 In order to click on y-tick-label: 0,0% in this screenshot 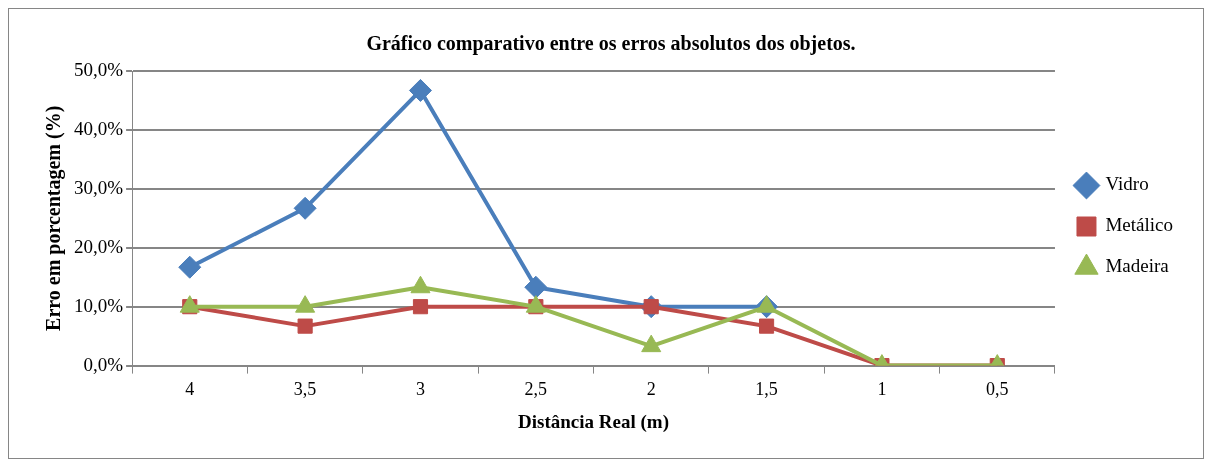, I will do `click(103, 364)`.